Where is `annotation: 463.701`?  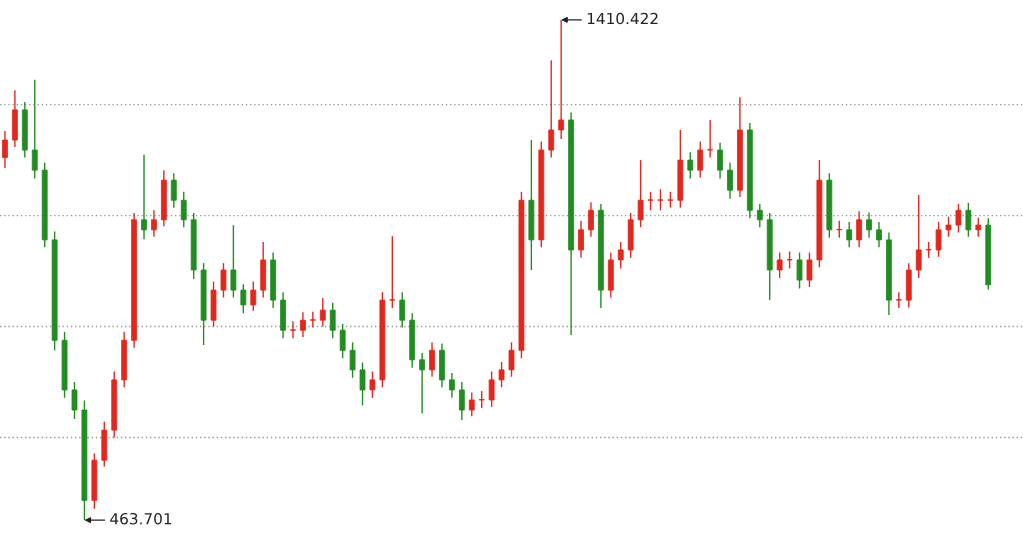
annotation: 463.701 is located at coordinates (141, 518).